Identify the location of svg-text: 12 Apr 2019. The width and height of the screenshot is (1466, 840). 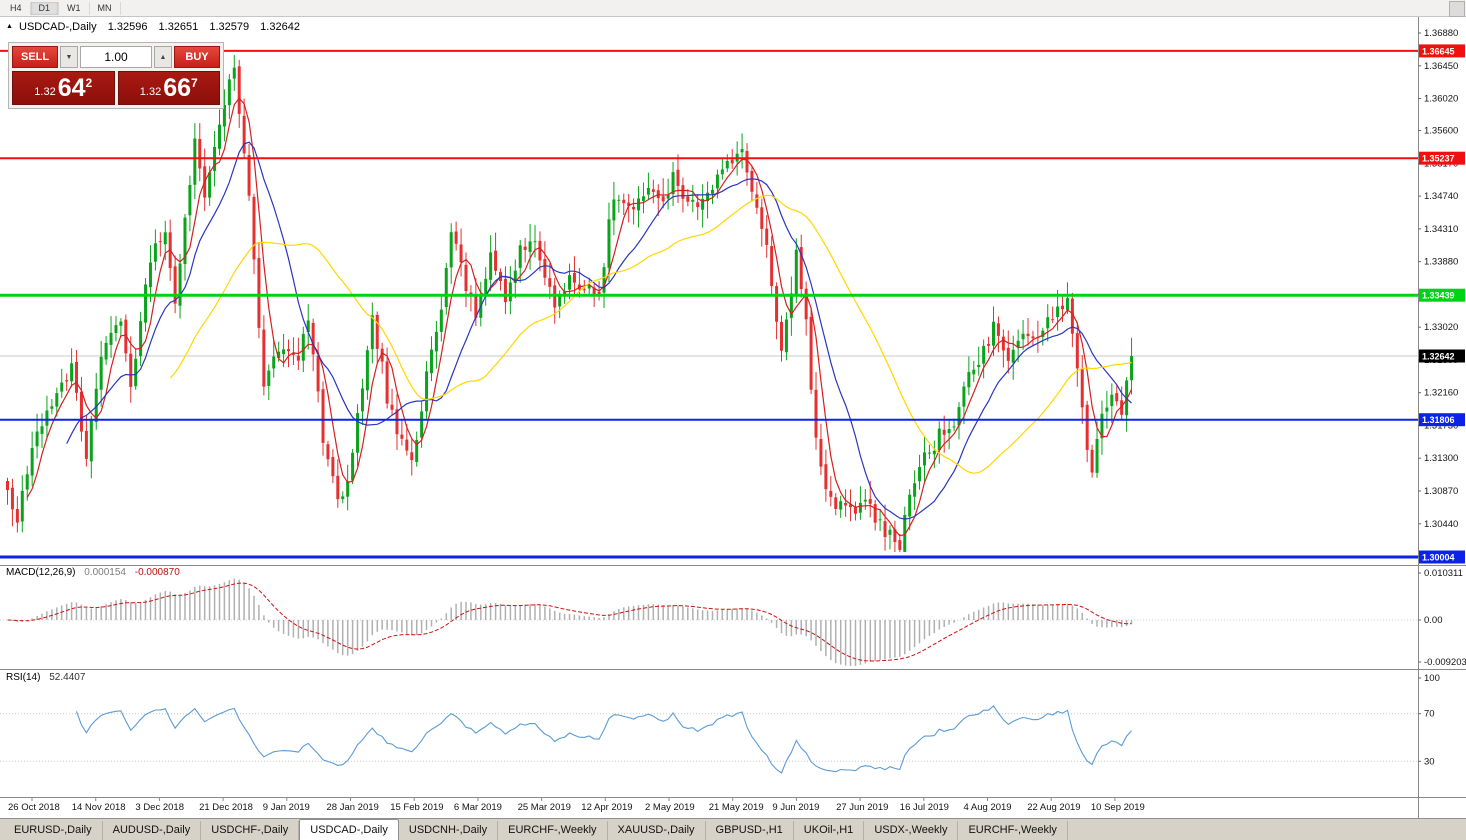
(606, 807).